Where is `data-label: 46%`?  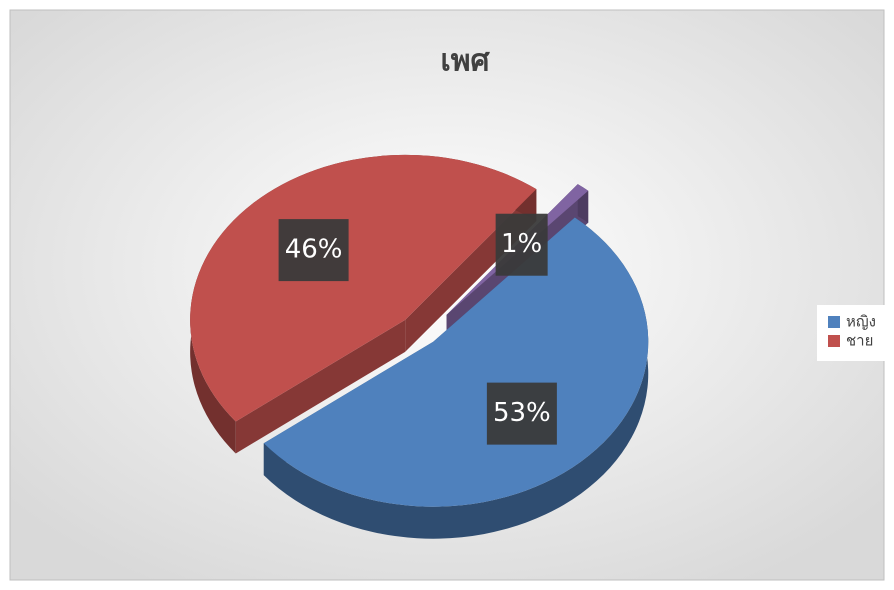 data-label: 46% is located at coordinates (314, 250).